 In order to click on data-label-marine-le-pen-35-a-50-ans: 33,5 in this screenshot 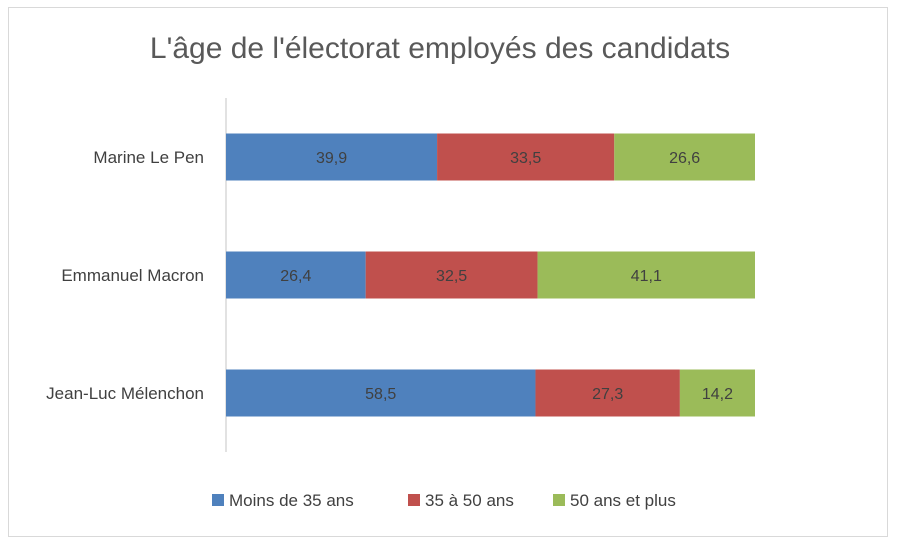, I will do `click(525, 158)`.